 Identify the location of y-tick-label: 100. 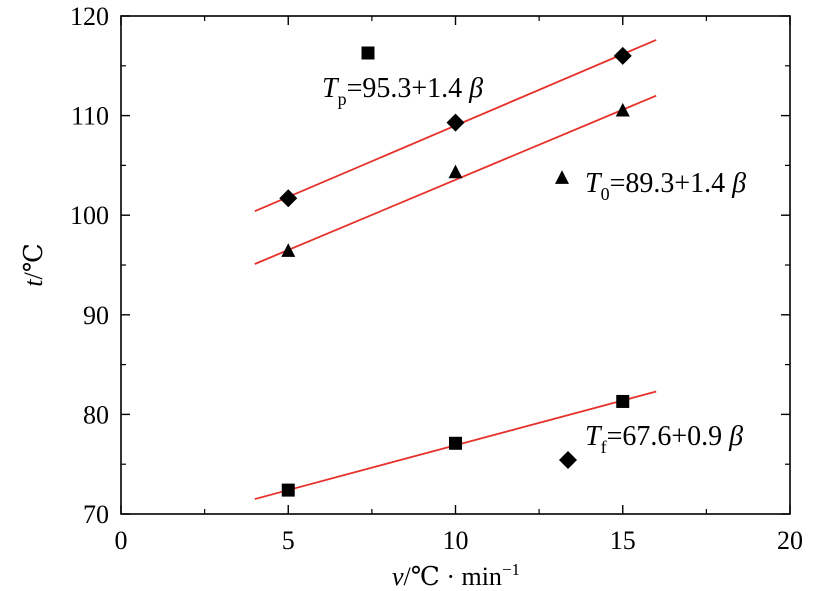
(89, 215).